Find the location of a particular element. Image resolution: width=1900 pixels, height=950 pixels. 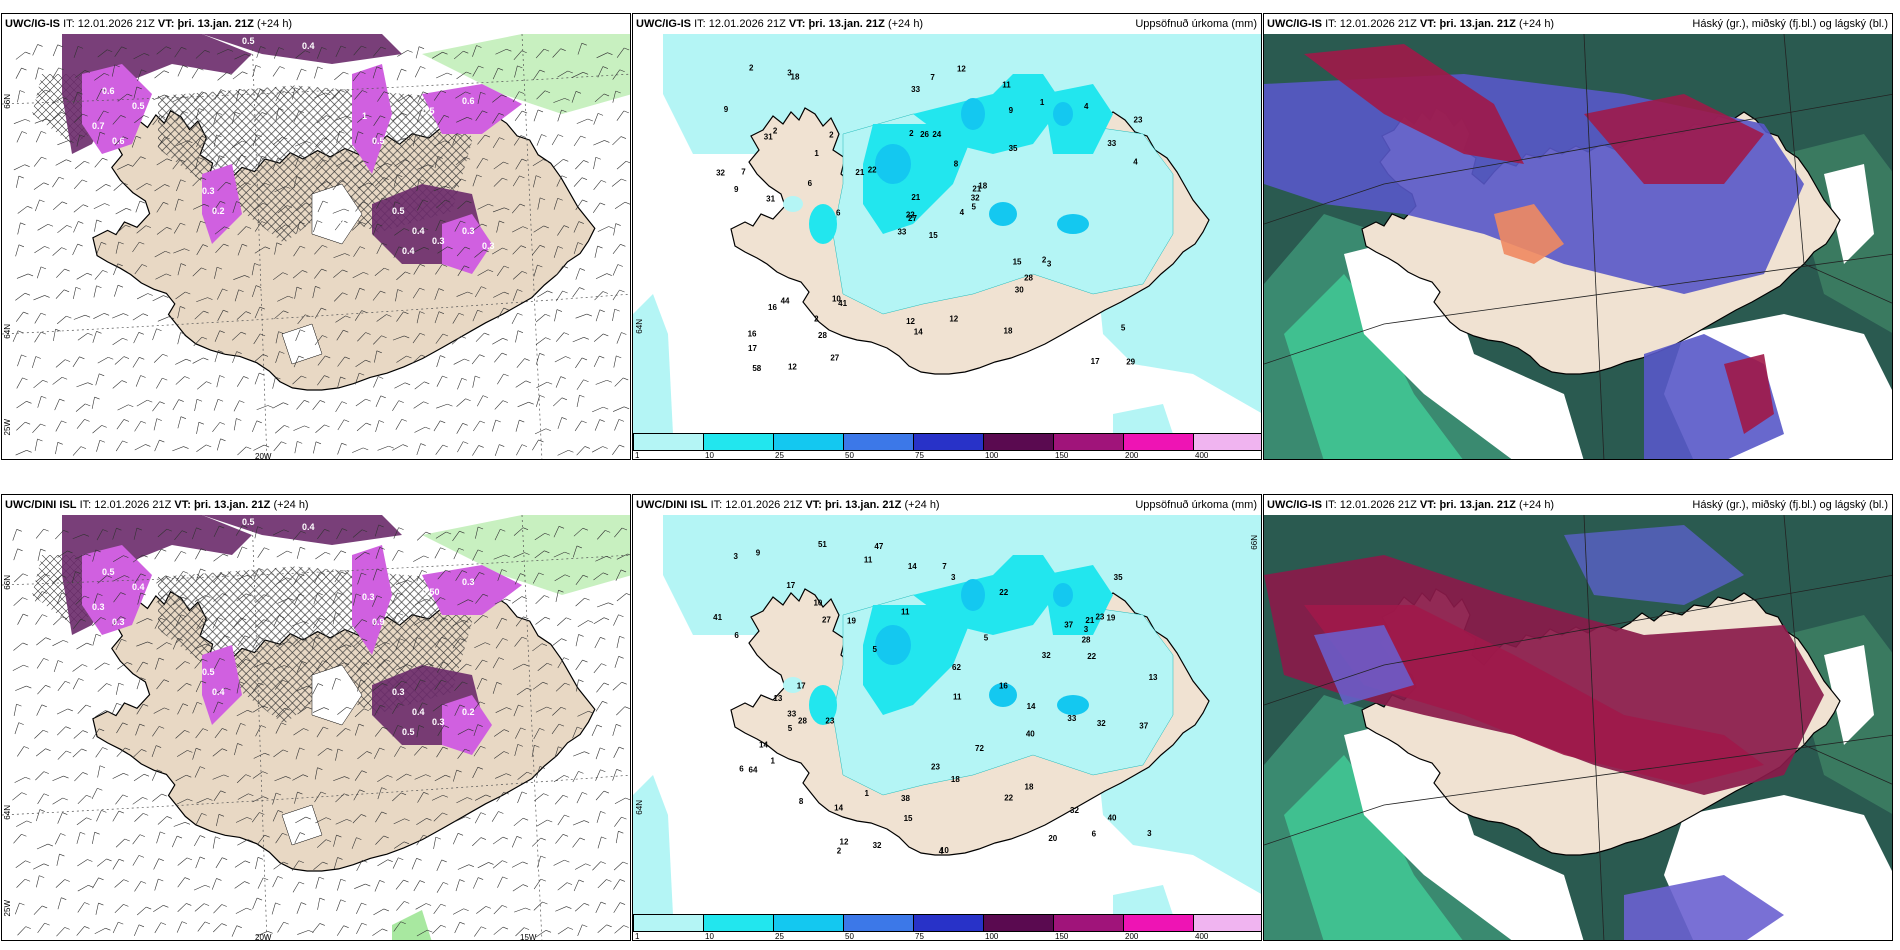

precip-value: 10 is located at coordinates (944, 850).